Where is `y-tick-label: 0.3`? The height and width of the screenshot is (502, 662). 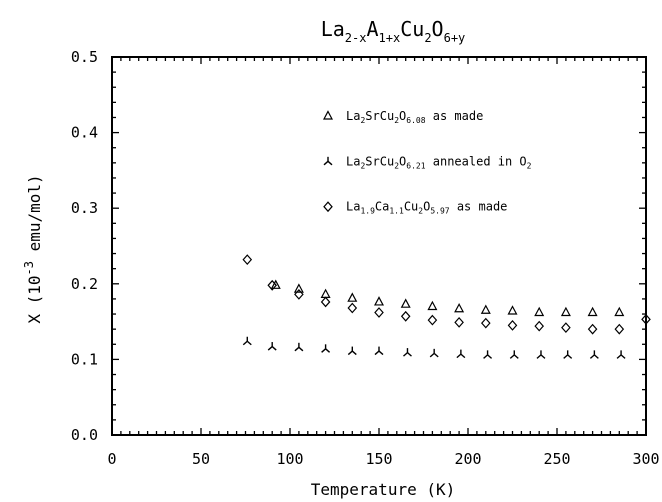 y-tick-label: 0.3 is located at coordinates (84, 208).